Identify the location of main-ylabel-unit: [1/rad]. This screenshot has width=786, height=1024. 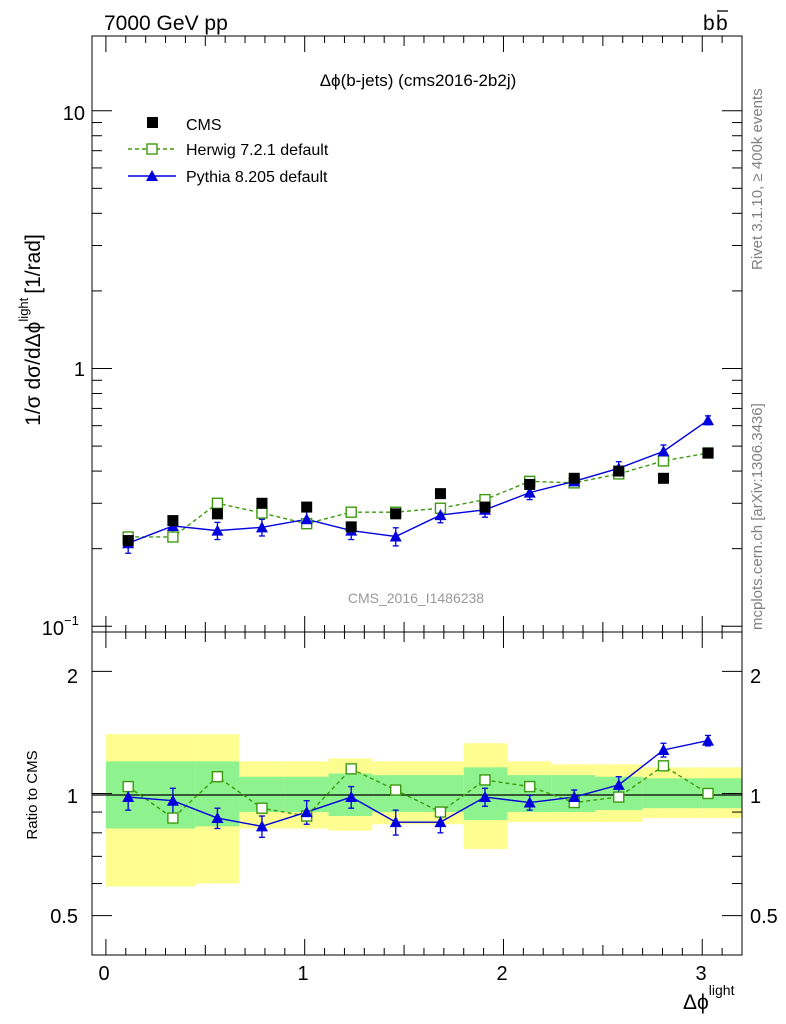
(33, 264).